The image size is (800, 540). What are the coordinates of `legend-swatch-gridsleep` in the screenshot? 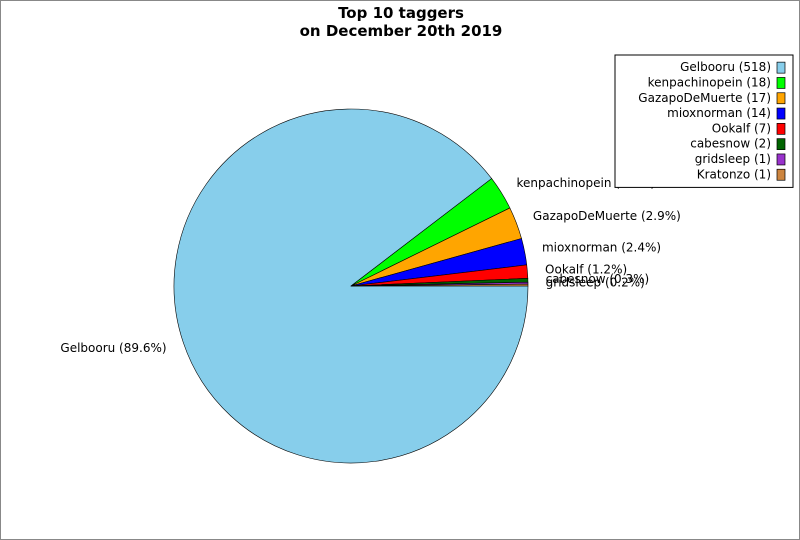 It's located at (781, 159).